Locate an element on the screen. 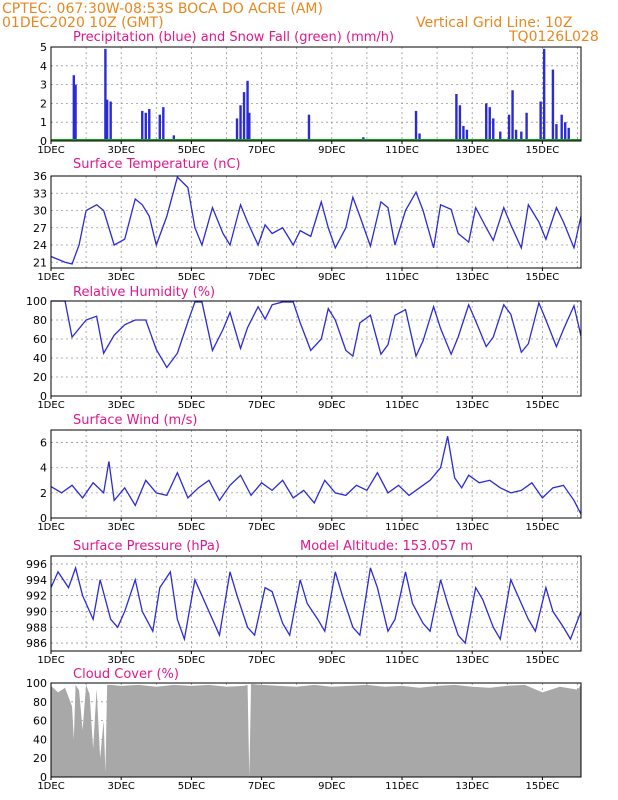 This screenshot has width=618, height=800. model-altitude: Model Altitude: 153.057 m is located at coordinates (386, 546).